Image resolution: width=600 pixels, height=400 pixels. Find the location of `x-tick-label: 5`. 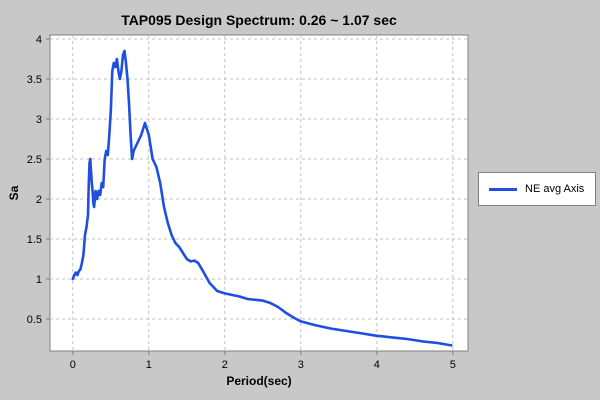

x-tick-label: 5 is located at coordinates (453, 365).